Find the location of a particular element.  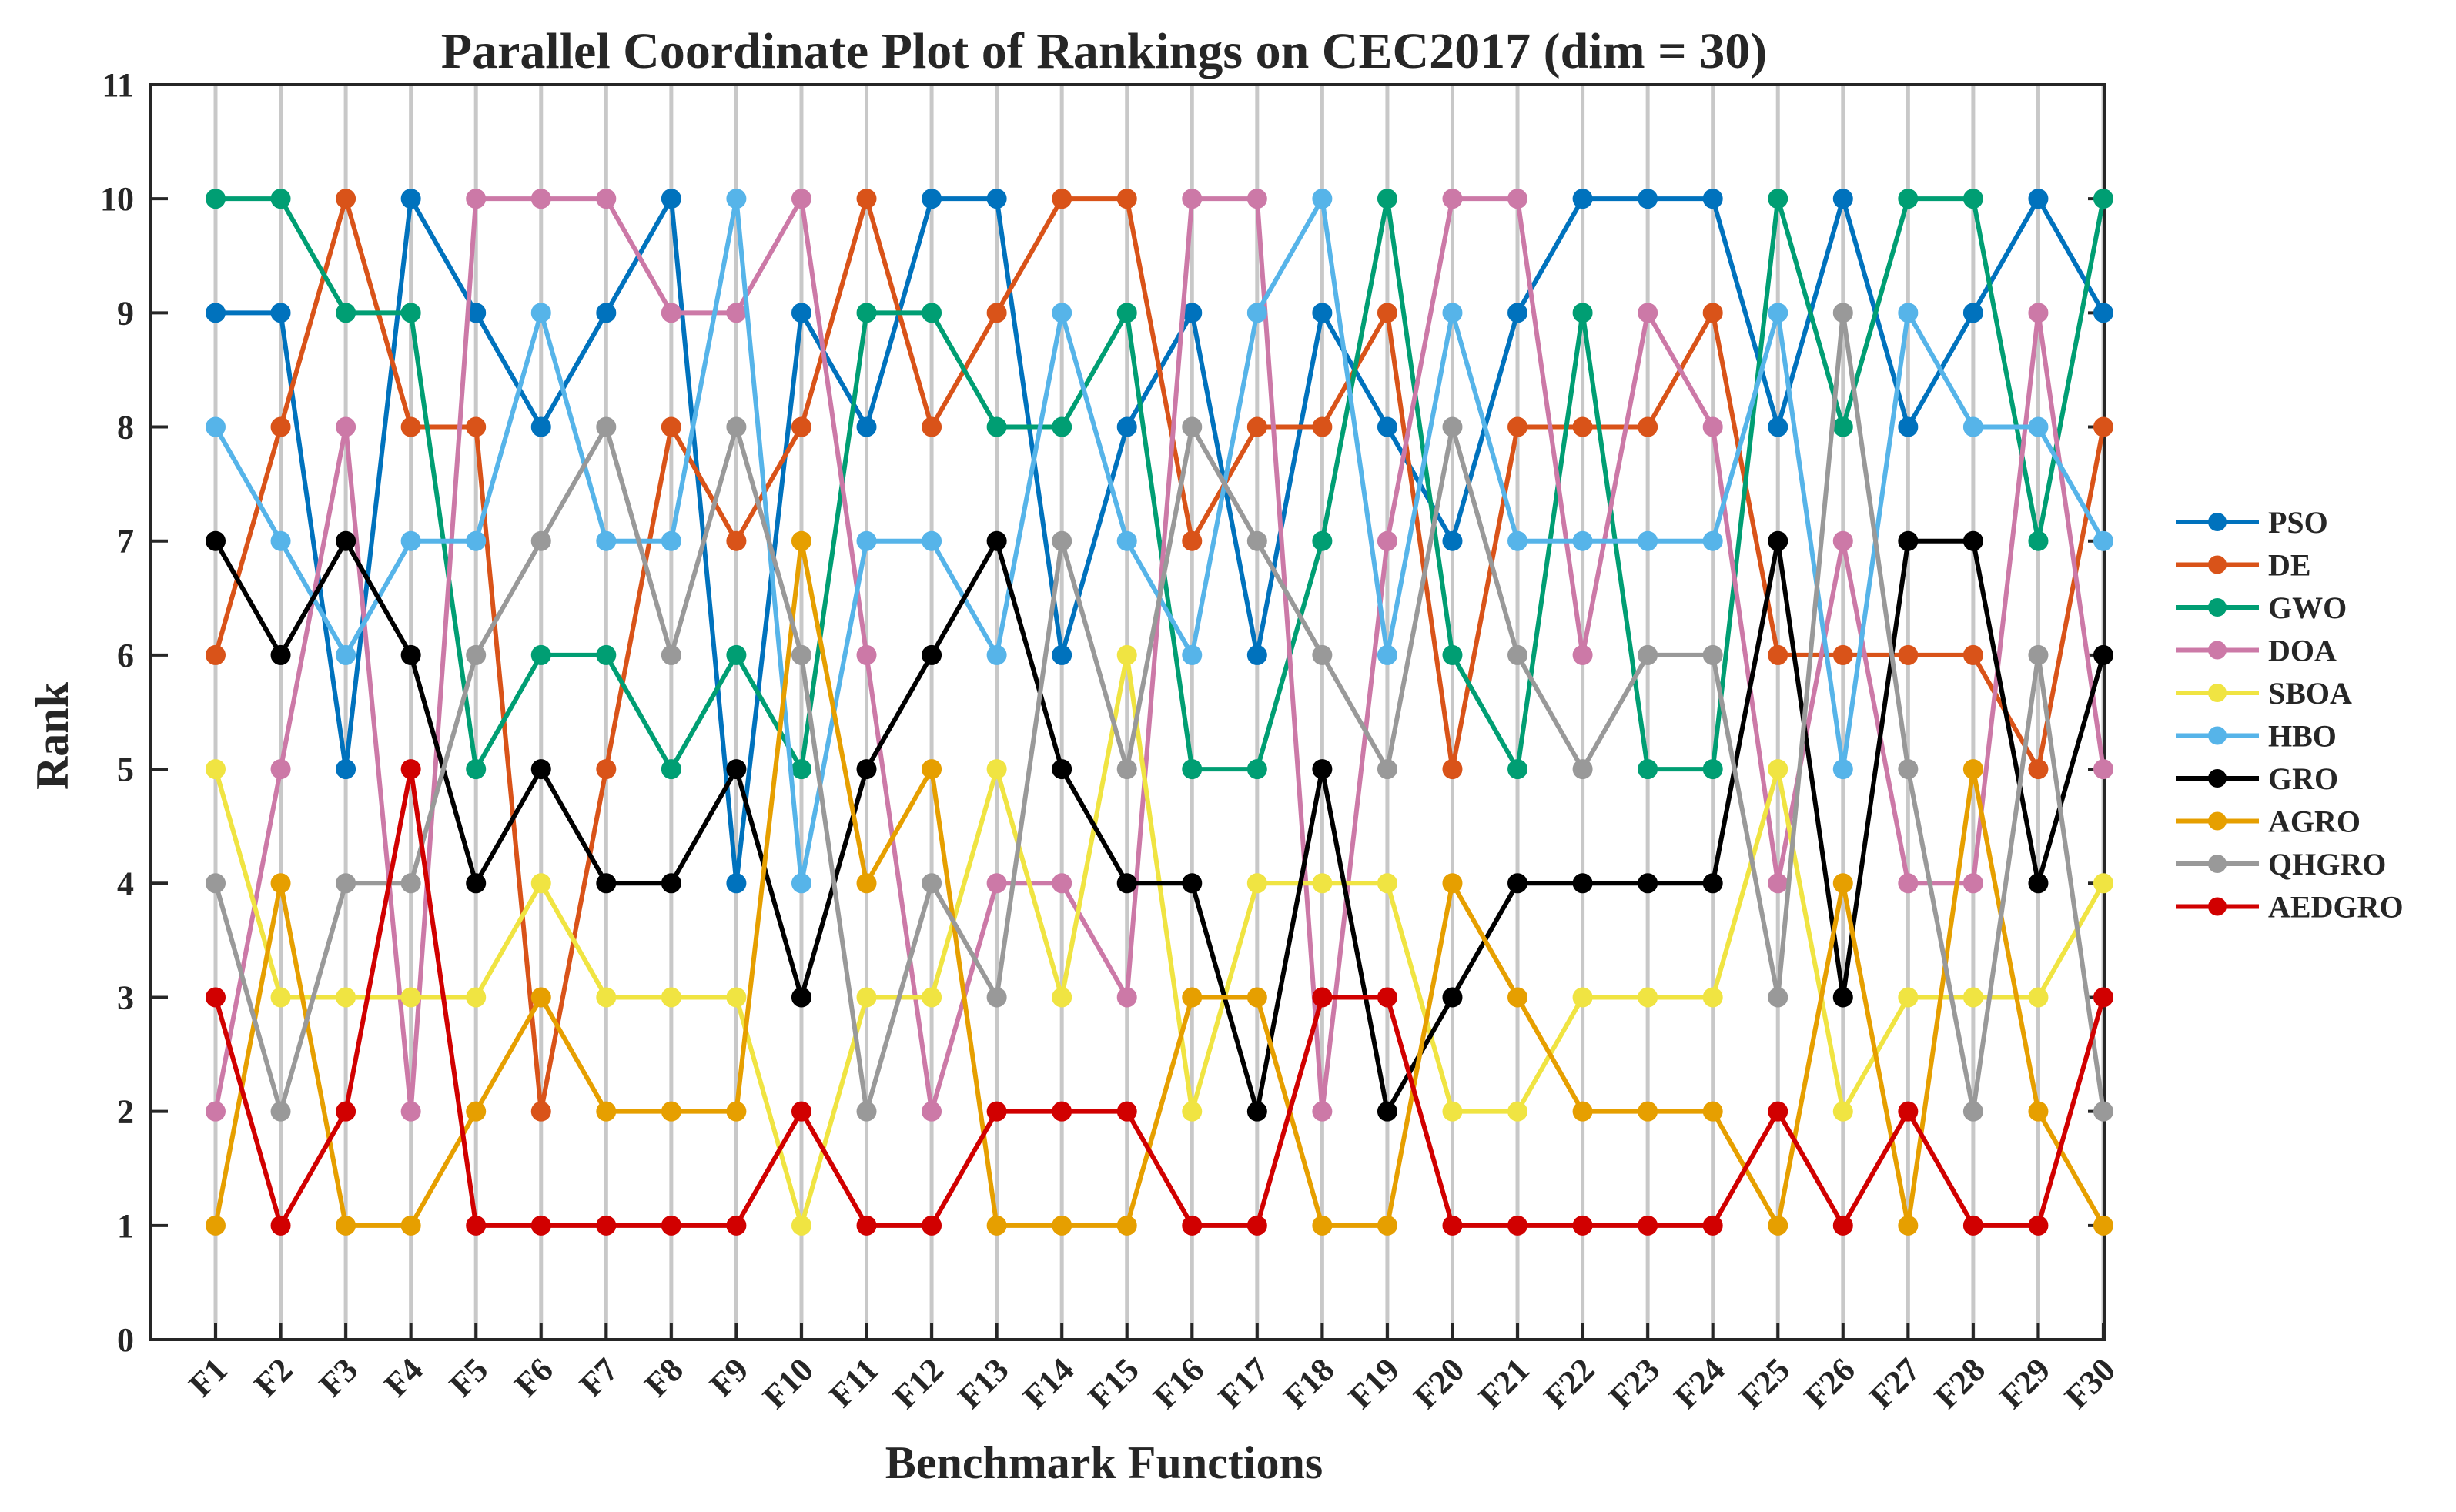

data-point-doa-f20 is located at coordinates (1452, 199).